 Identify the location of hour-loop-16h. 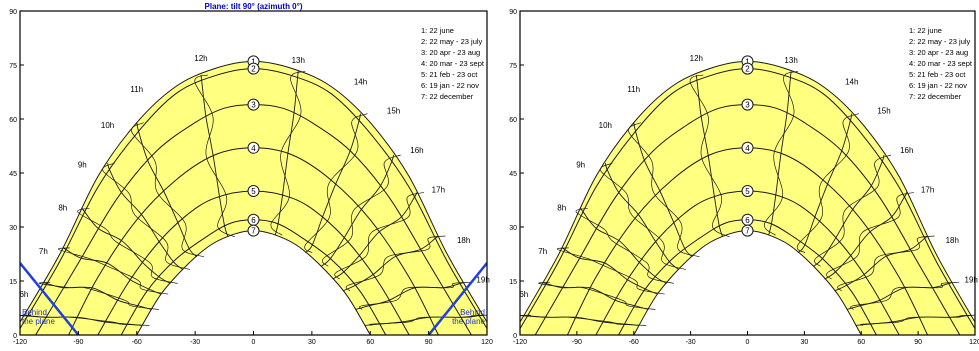
(870, 236).